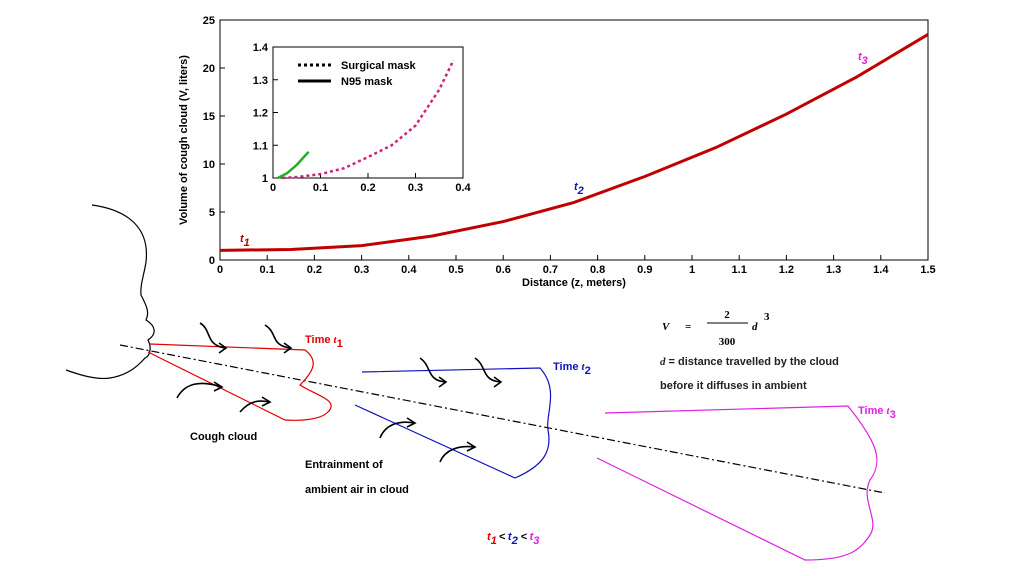 This screenshot has height=576, width=1024. Describe the element at coordinates (367, 82) in the screenshot. I see `legend-label: N95 mask` at that location.